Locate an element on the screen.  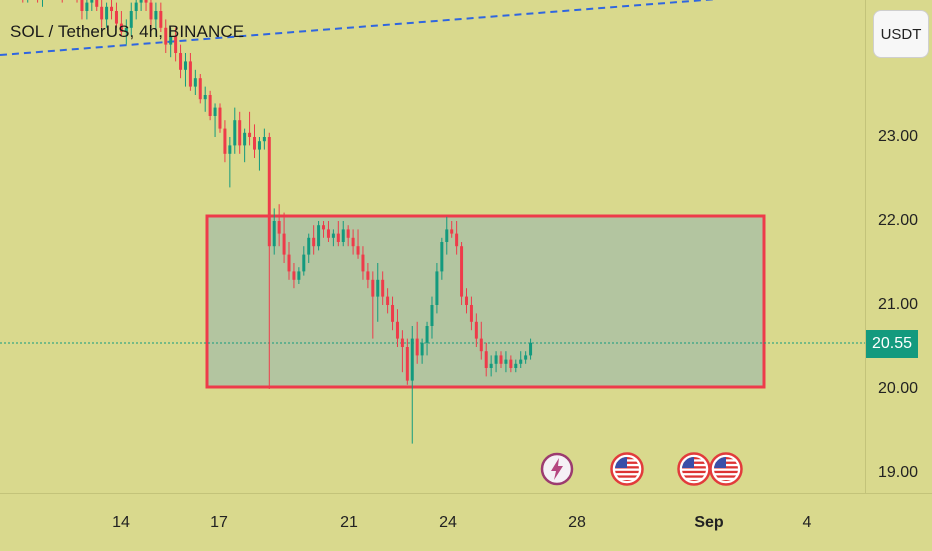
currency-button: USDT is located at coordinates (901, 34).